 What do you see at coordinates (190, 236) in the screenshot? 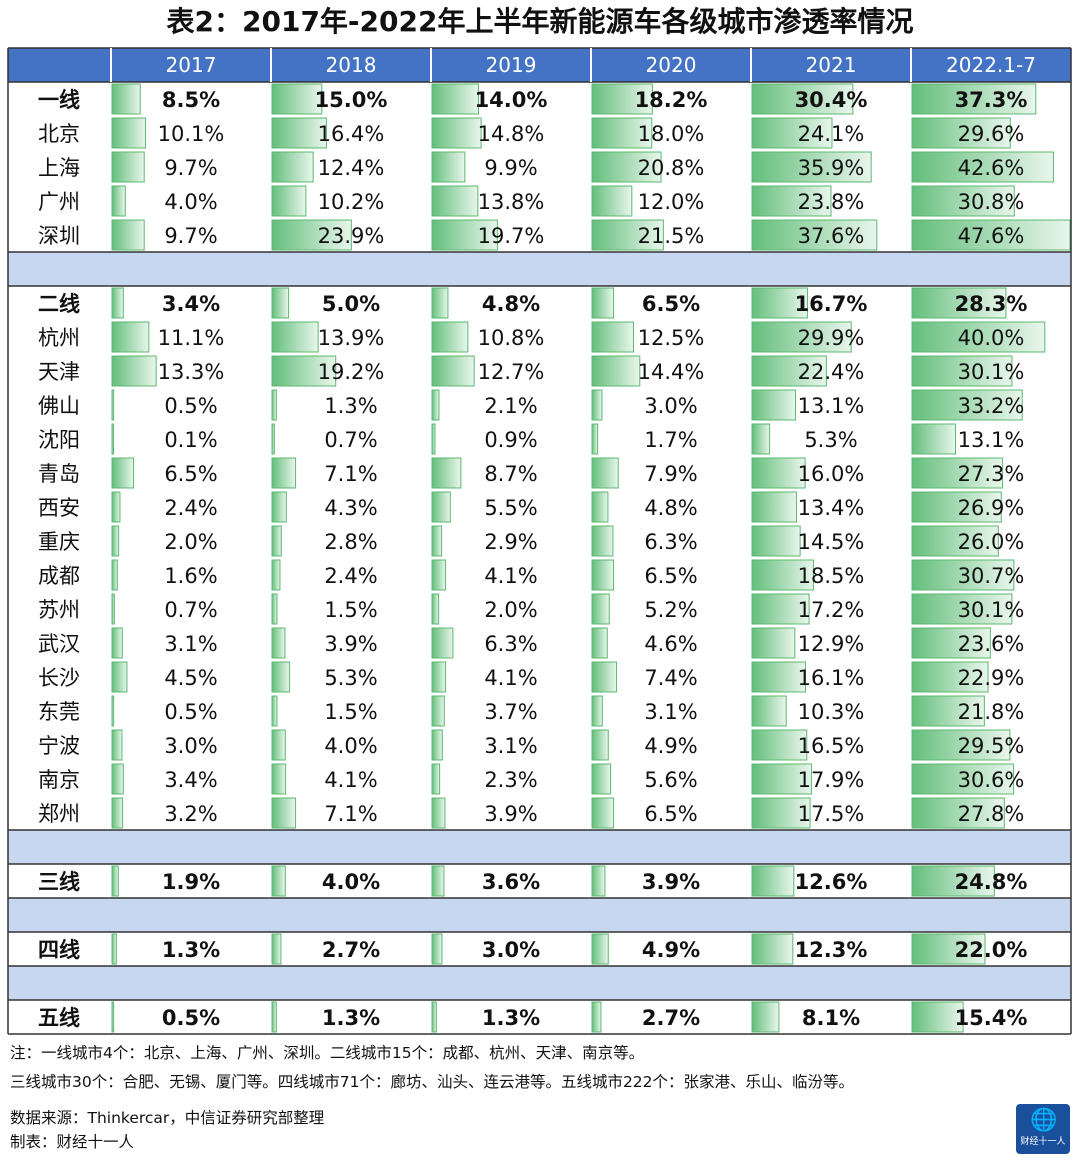
I see `data-label: 9.7%` at bounding box center [190, 236].